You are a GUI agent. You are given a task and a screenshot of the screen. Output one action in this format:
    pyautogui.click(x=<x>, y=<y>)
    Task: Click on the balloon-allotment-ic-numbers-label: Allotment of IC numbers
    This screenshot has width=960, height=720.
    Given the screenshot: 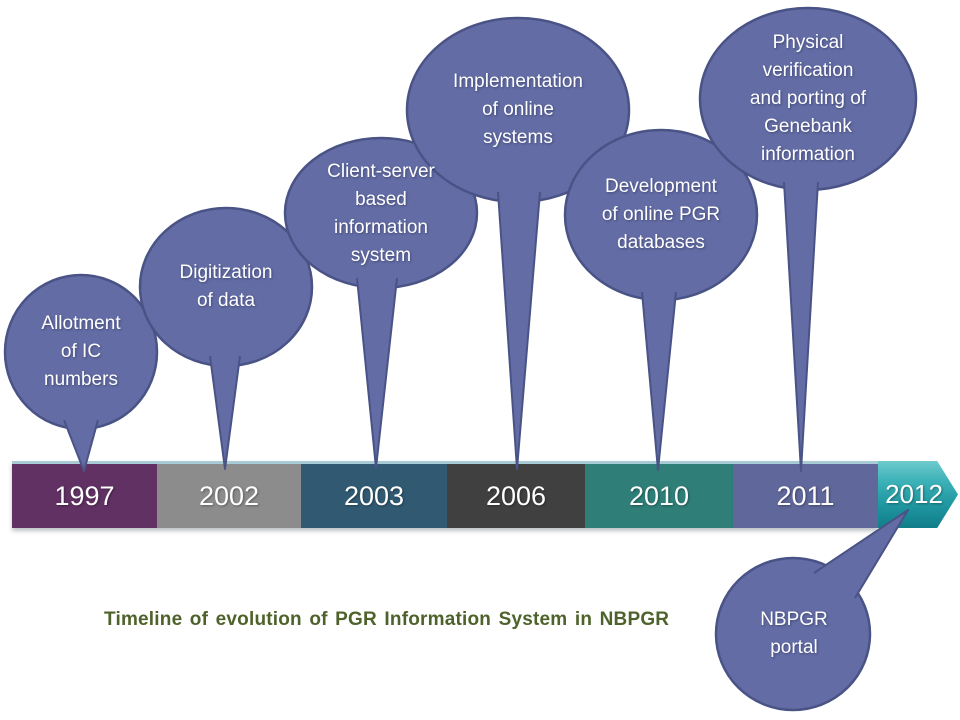 What is the action you would take?
    pyautogui.click(x=81, y=351)
    